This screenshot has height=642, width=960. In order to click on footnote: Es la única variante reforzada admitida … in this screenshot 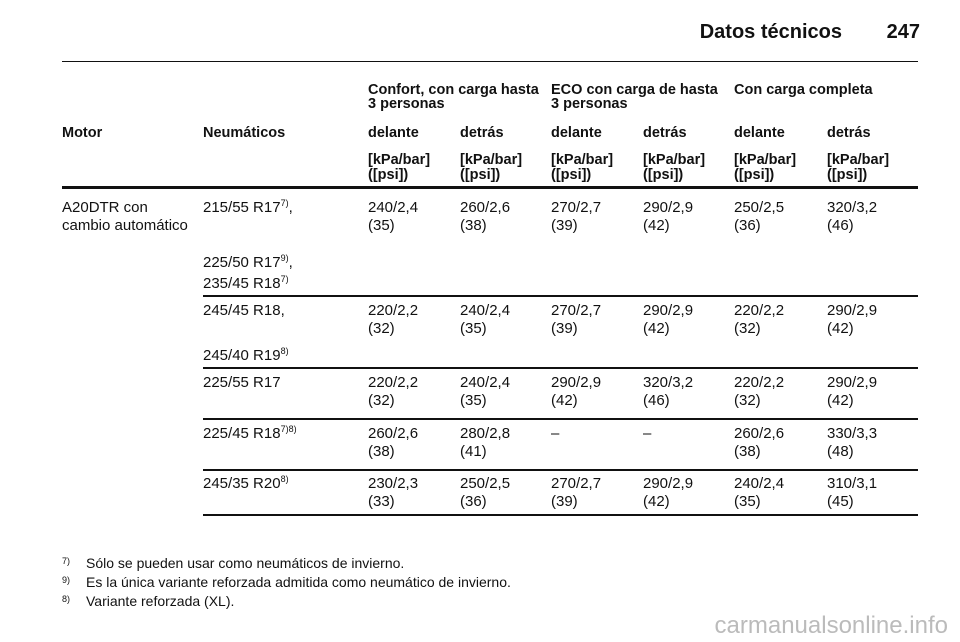, I will do `click(298, 582)`.